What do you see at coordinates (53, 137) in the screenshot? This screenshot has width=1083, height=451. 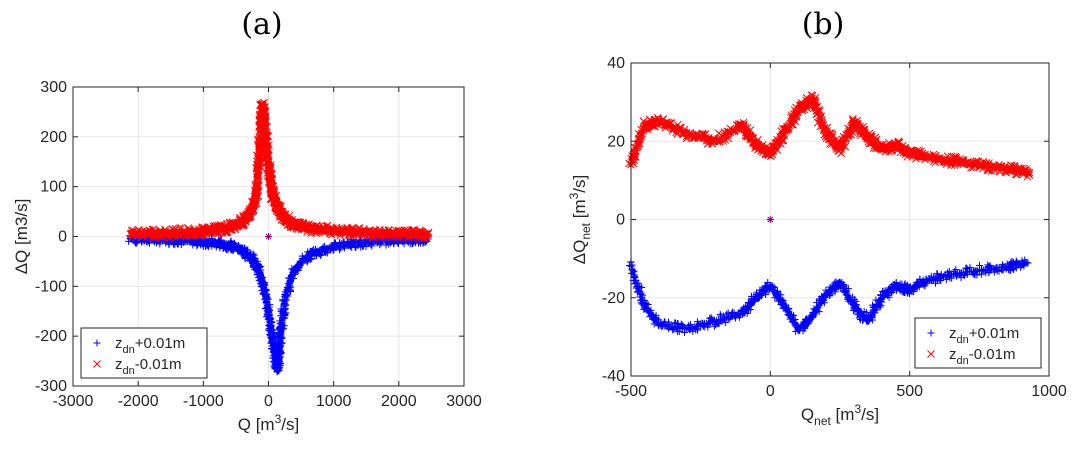 I see `y-tick-label: 200` at bounding box center [53, 137].